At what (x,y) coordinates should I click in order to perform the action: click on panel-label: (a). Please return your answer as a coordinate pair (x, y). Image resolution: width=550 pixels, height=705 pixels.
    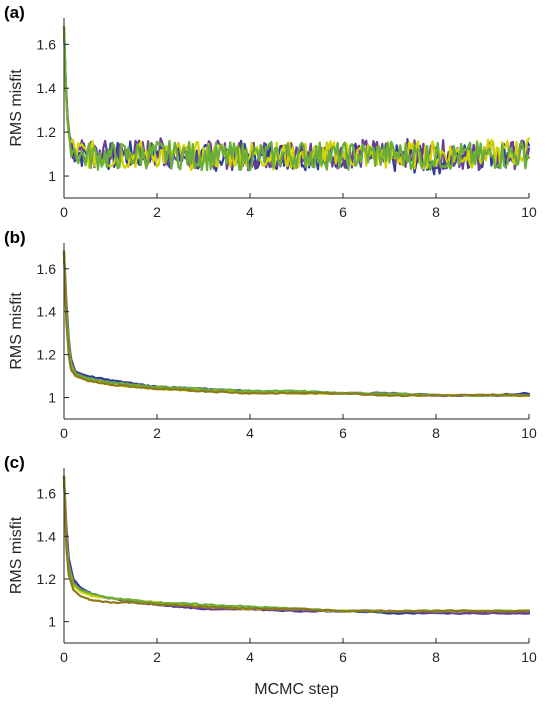
    Looking at the image, I should click on (14, 12).